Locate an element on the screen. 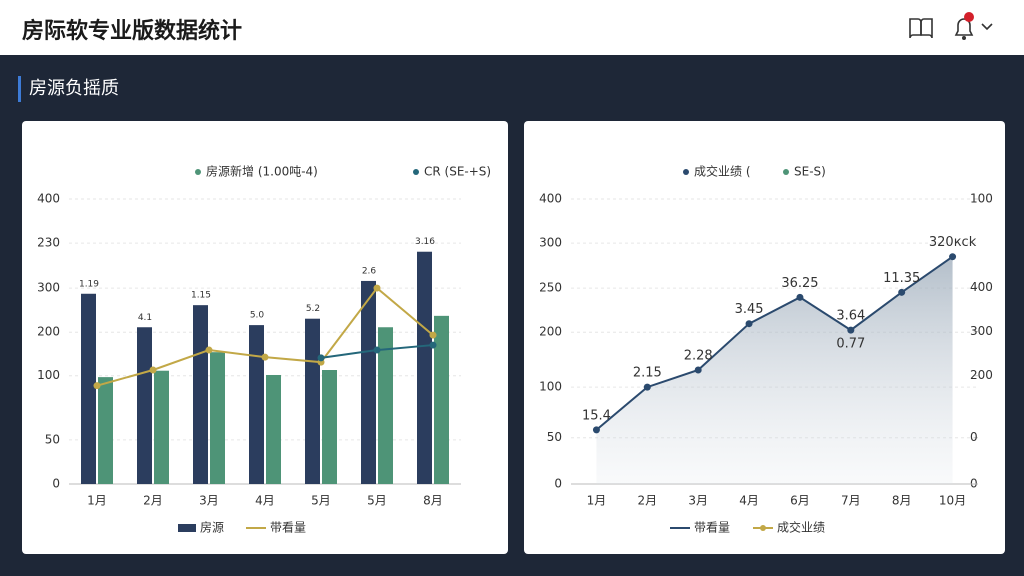 The image size is (1024, 576). annotation: 5.2 is located at coordinates (313, 309).